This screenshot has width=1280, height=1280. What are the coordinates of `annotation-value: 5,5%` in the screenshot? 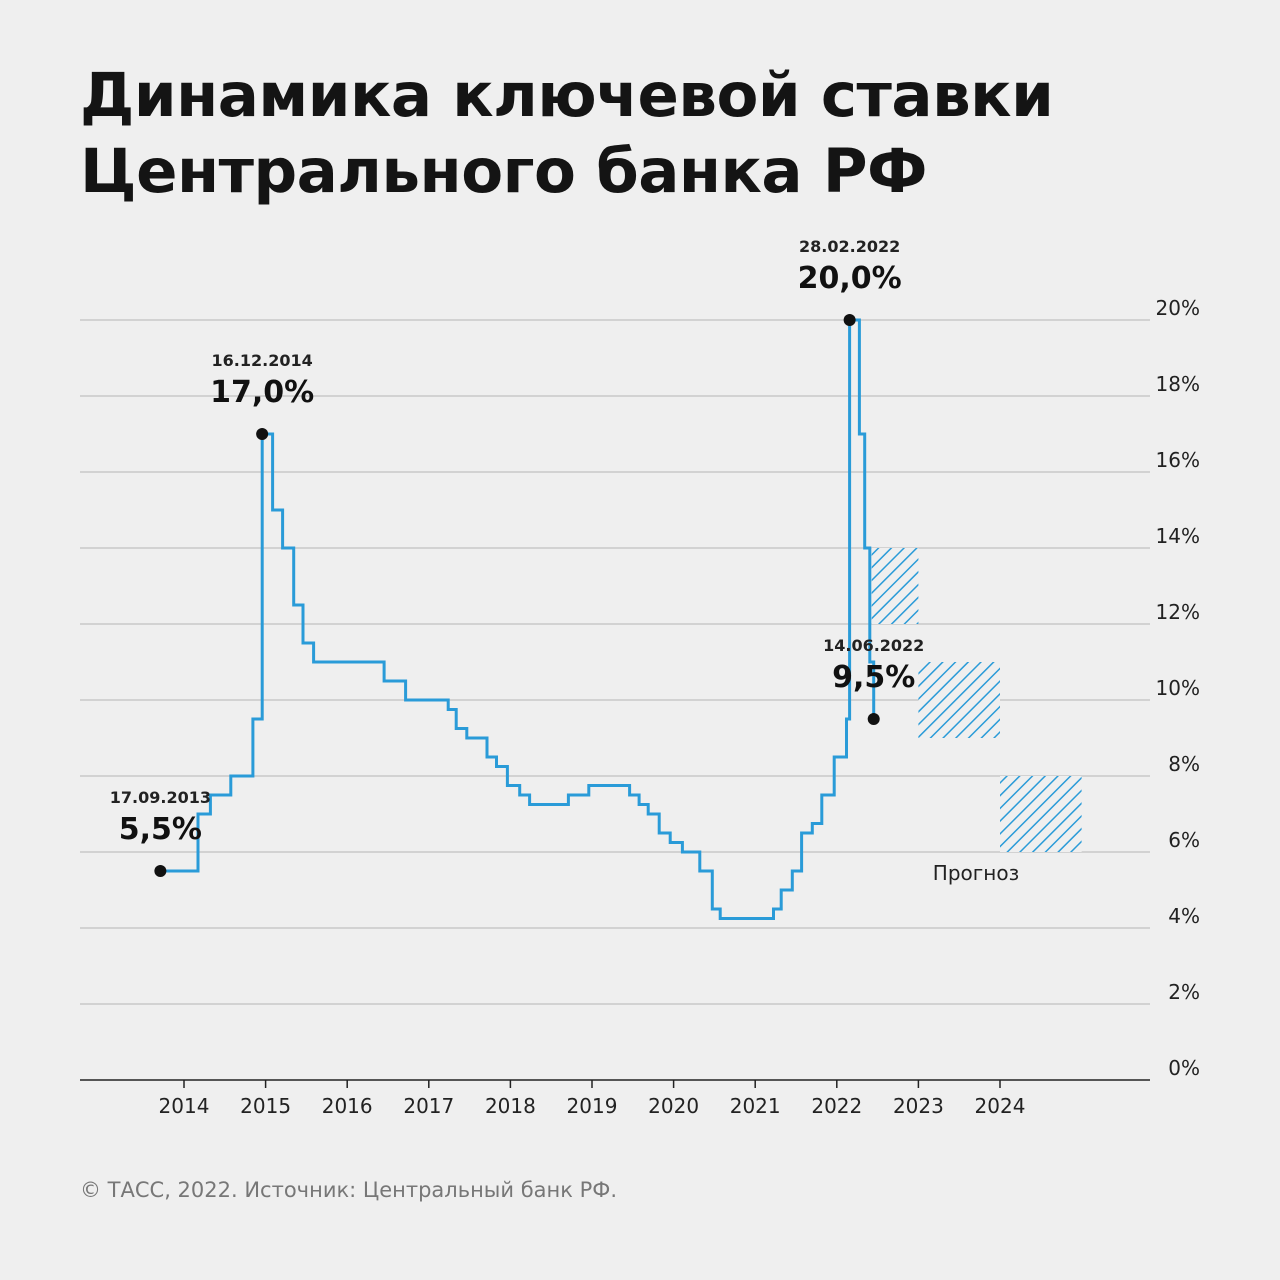 It's located at (160, 829).